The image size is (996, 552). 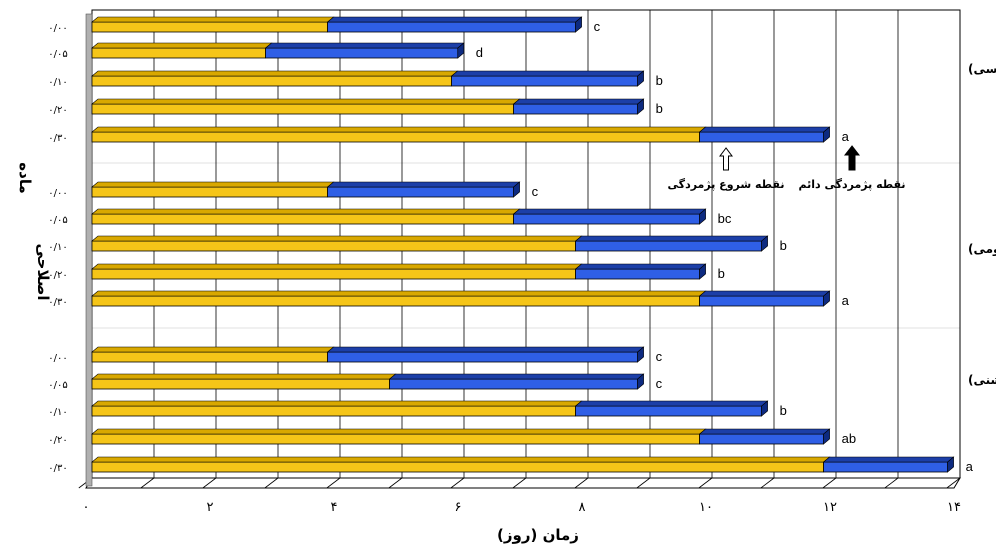 What do you see at coordinates (726, 159) in the screenshot?
I see `wilt-start-arrow-icon` at bounding box center [726, 159].